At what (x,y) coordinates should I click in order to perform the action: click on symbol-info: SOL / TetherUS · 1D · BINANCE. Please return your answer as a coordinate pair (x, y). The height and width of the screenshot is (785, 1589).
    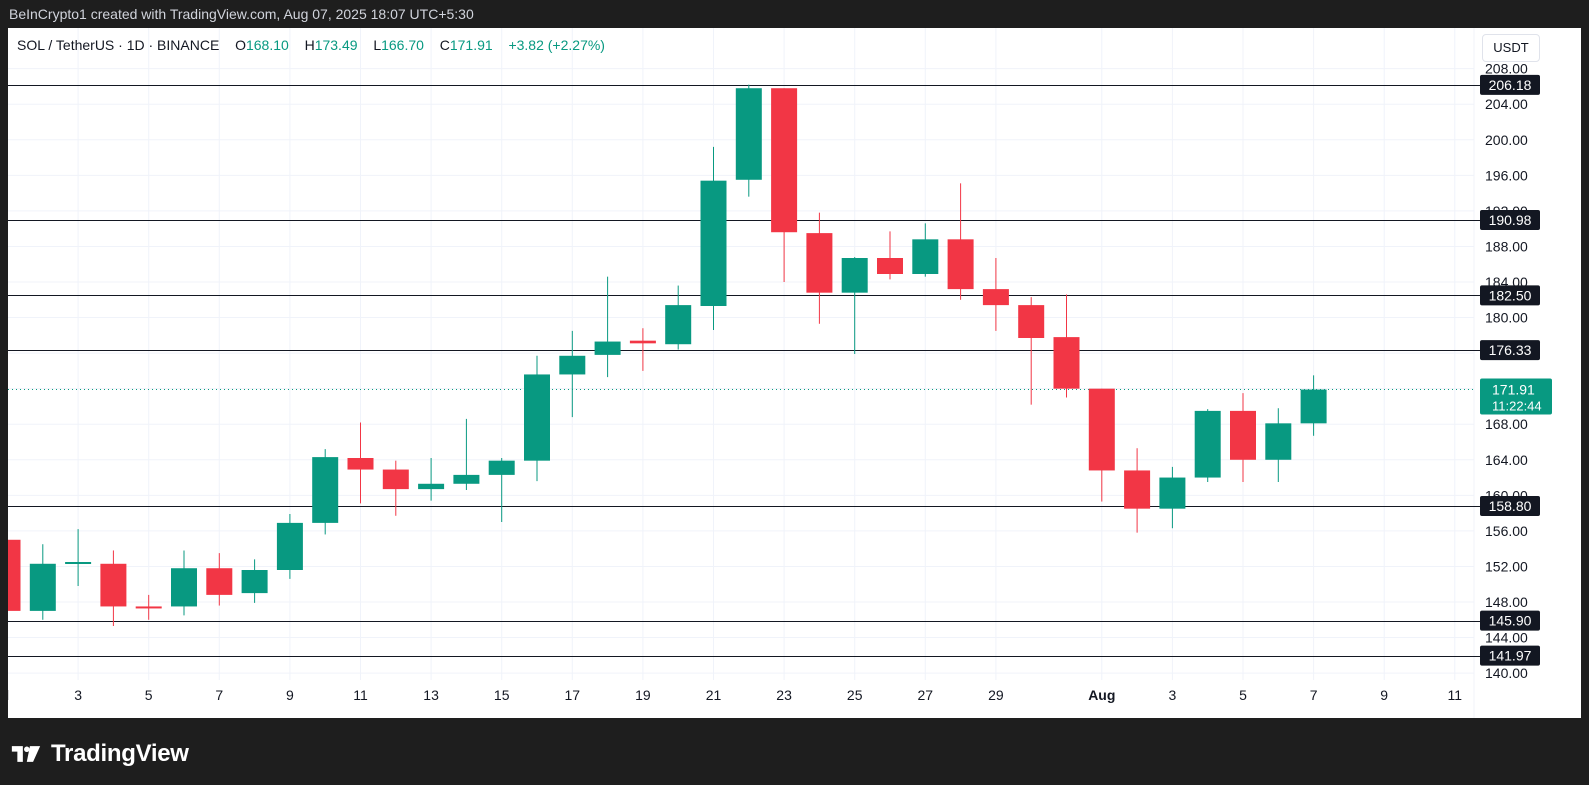
    Looking at the image, I should click on (118, 45).